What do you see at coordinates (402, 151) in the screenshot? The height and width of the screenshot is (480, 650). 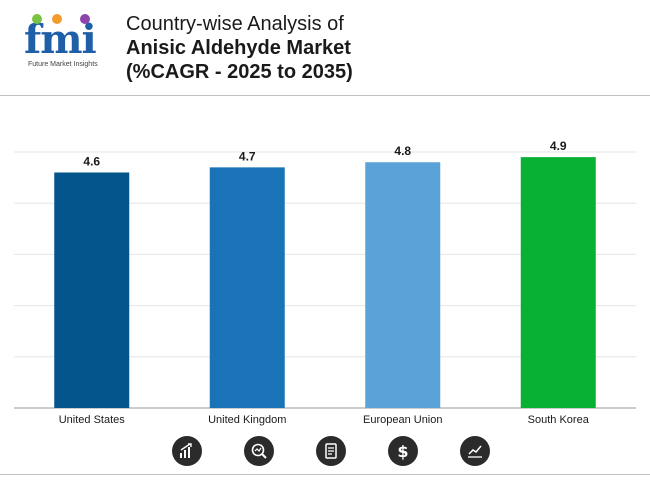 I see `data-label: 4.8` at bounding box center [402, 151].